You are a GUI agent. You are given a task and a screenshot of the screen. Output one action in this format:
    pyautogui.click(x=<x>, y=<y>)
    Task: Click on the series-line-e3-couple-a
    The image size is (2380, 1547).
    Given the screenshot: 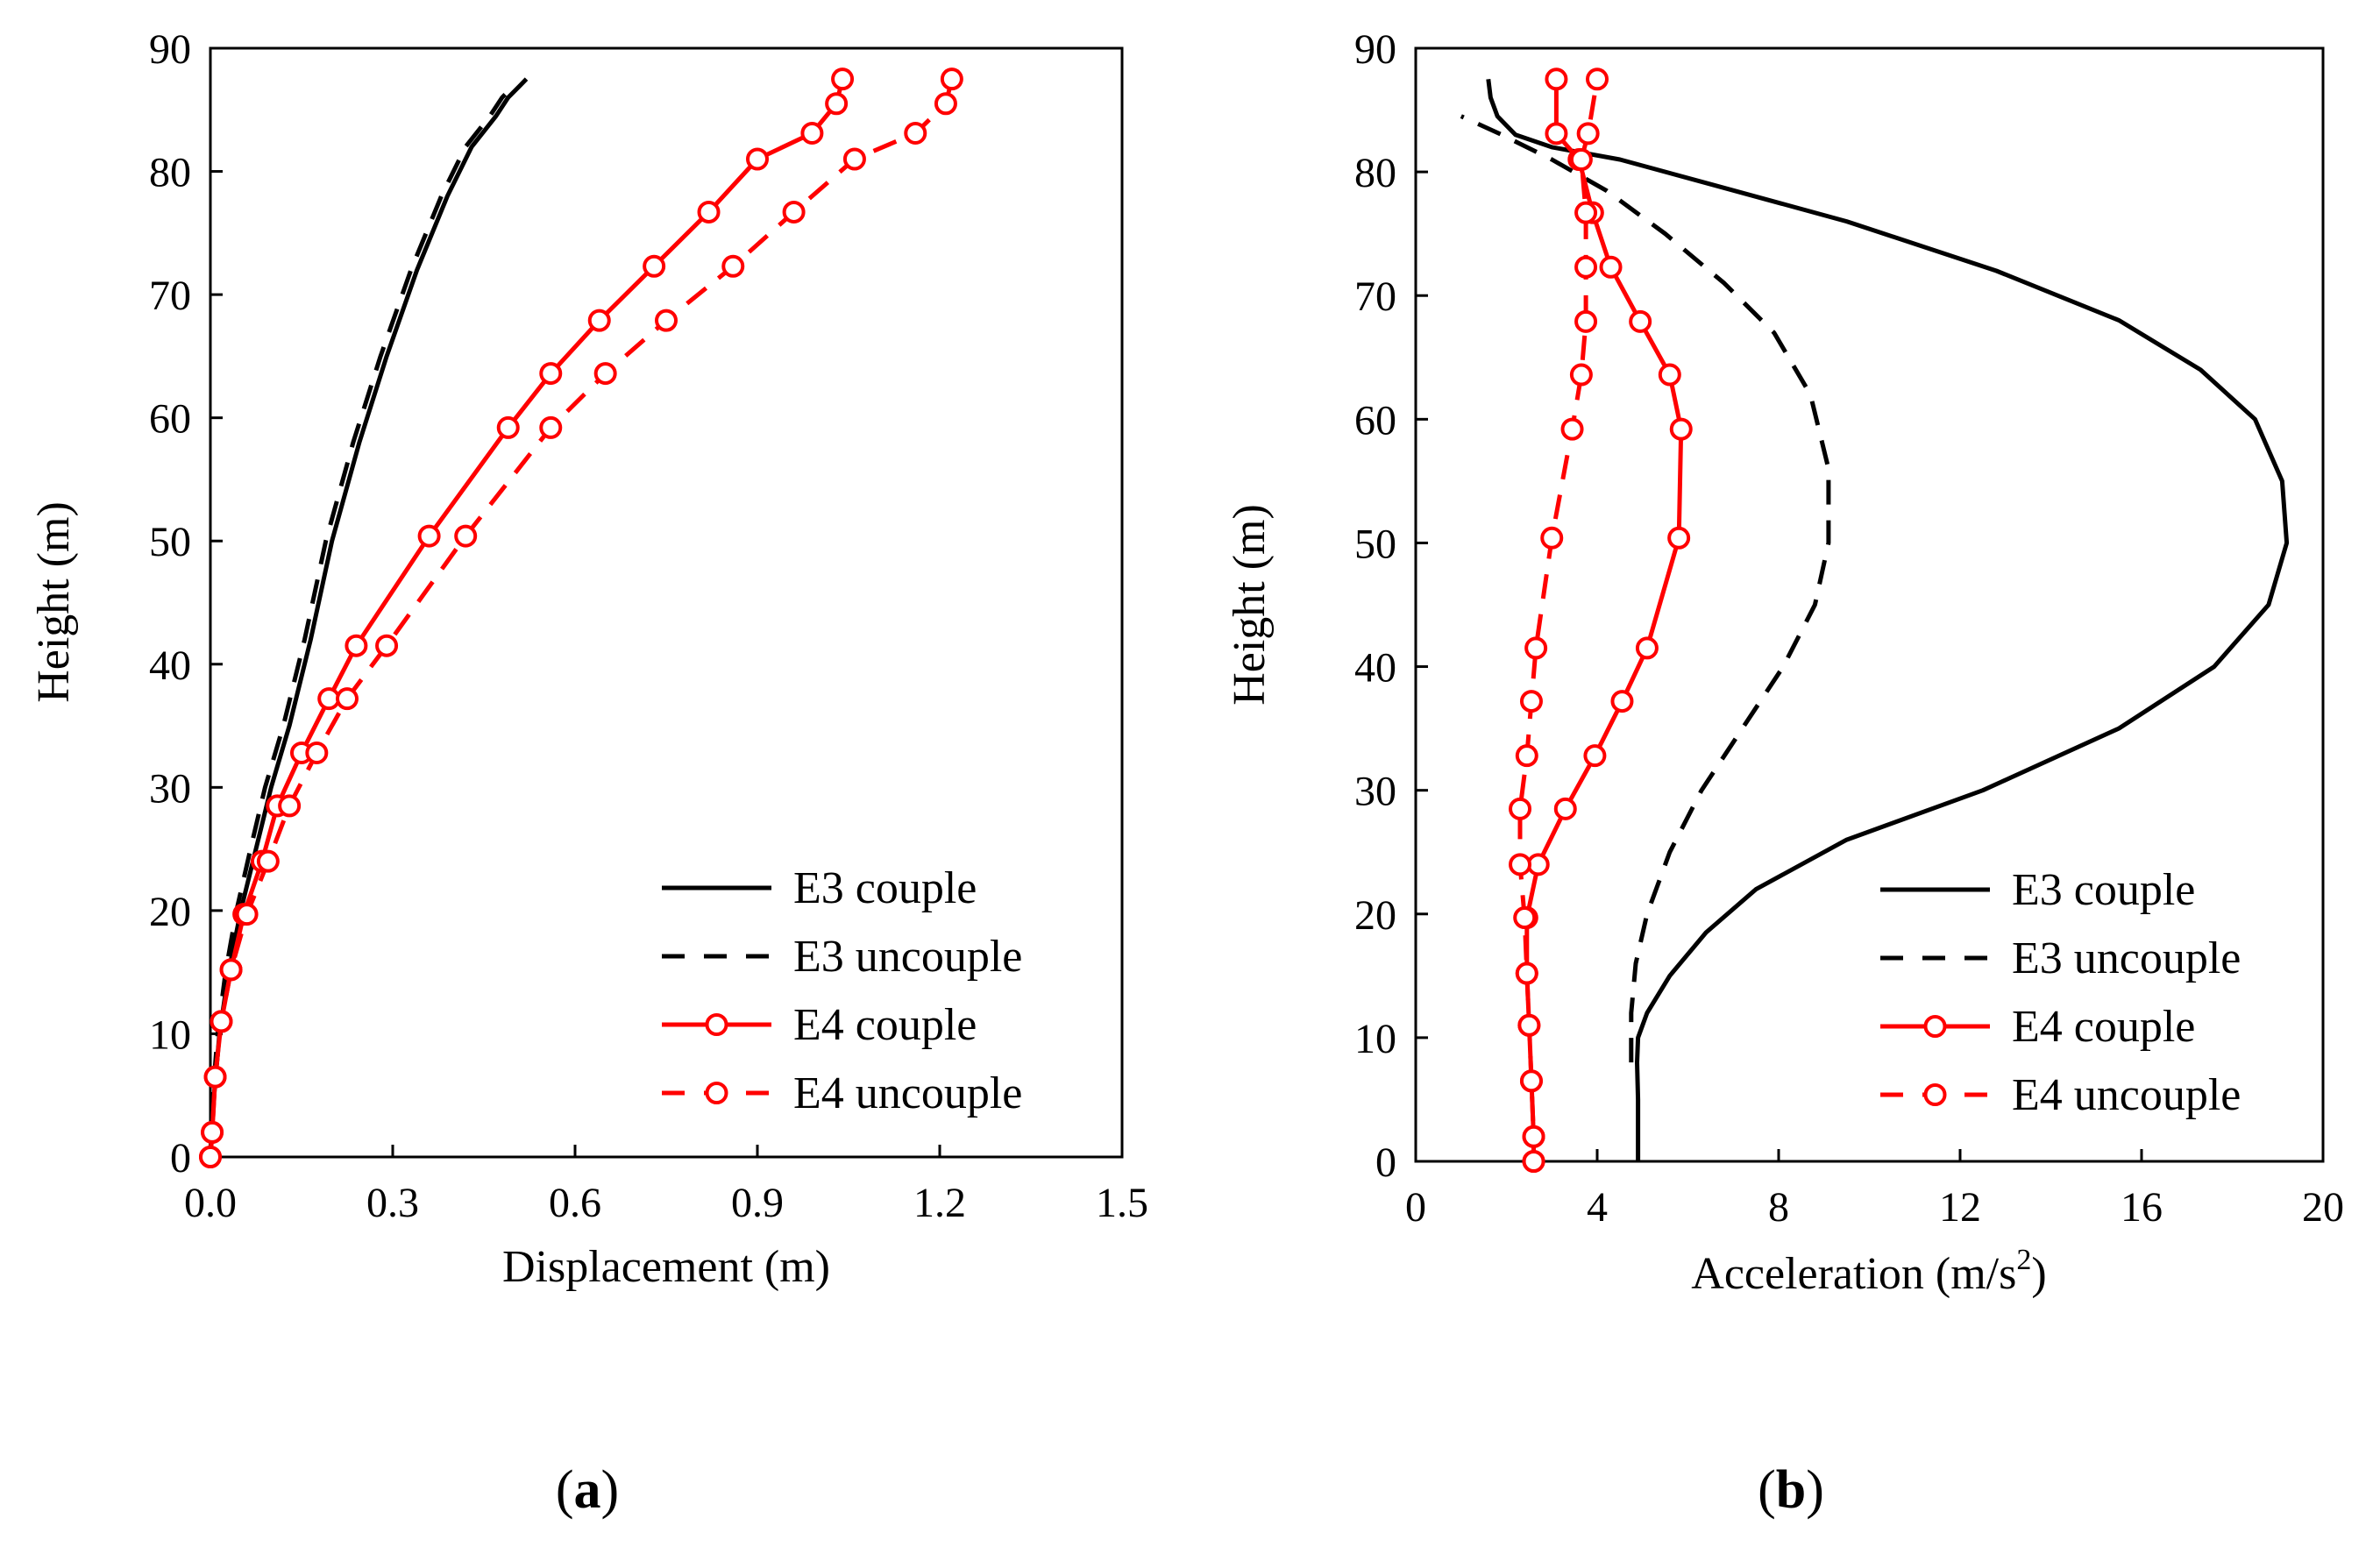 What is the action you would take?
    pyautogui.click(x=368, y=617)
    